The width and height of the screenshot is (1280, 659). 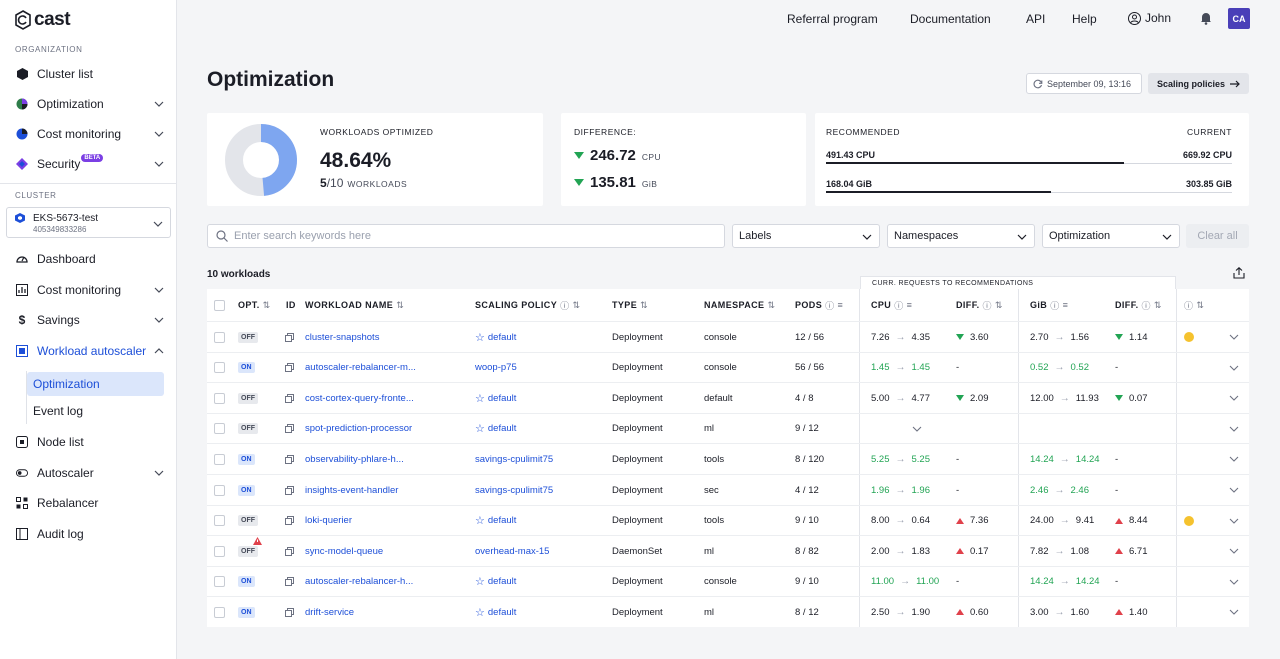 I want to click on header-type: TYPE ⇅, so click(x=630, y=305).